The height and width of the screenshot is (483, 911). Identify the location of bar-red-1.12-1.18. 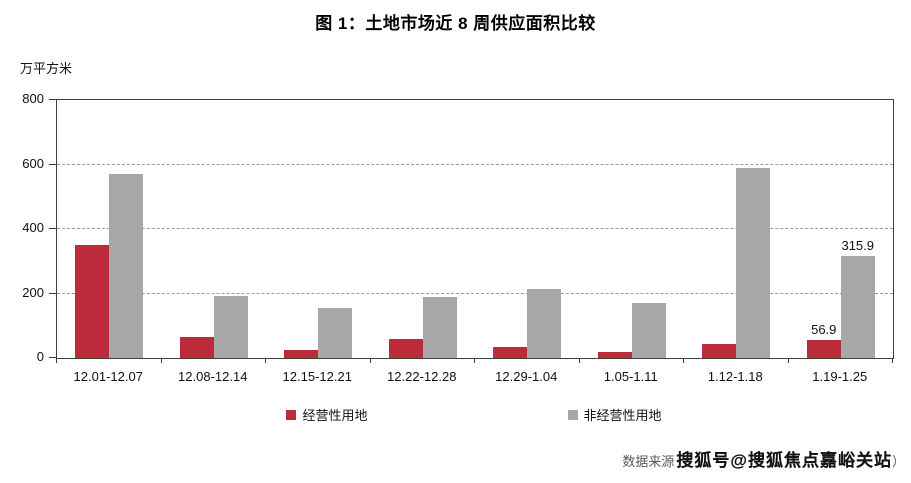
(719, 350).